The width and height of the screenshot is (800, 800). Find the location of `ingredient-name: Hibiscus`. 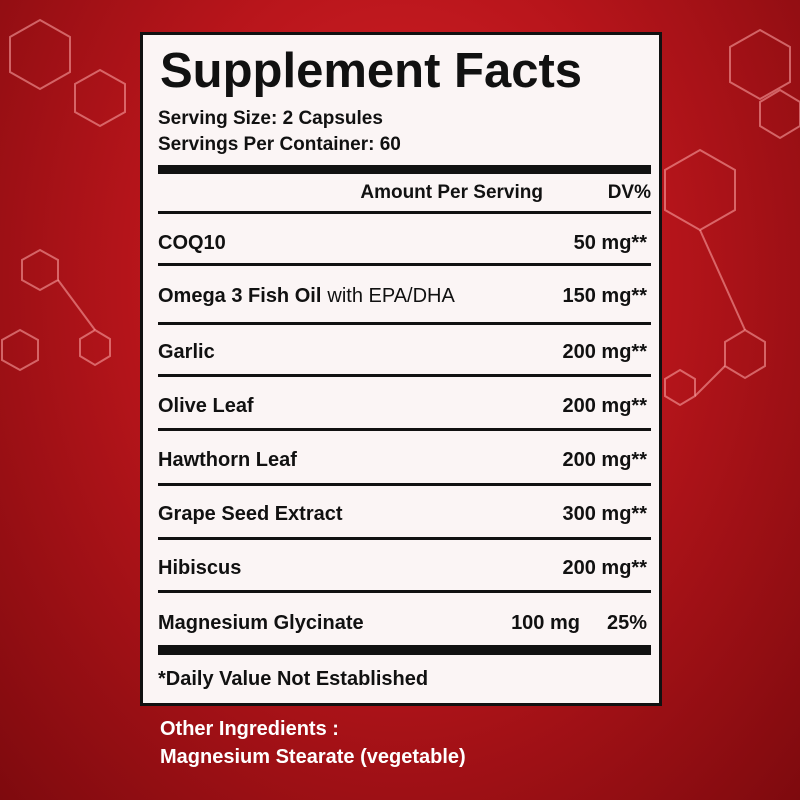

ingredient-name: Hibiscus is located at coordinates (200, 568).